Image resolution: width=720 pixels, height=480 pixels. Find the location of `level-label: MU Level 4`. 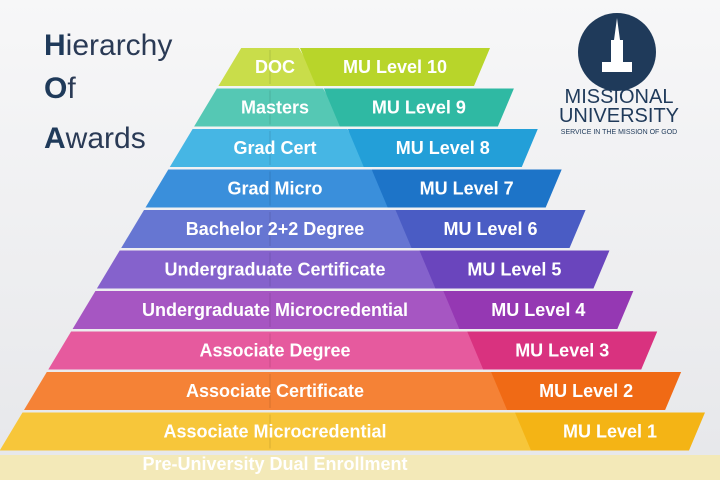

level-label: MU Level 4 is located at coordinates (538, 310).